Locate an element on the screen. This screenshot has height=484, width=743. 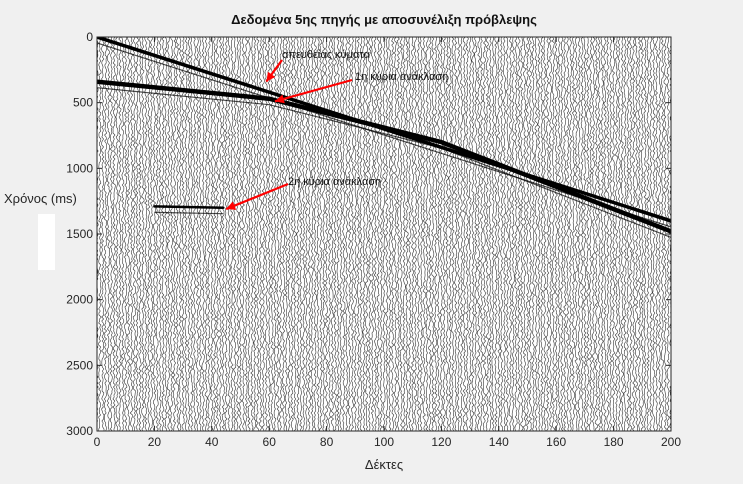
x-tick-label: 180 is located at coordinates (614, 442).